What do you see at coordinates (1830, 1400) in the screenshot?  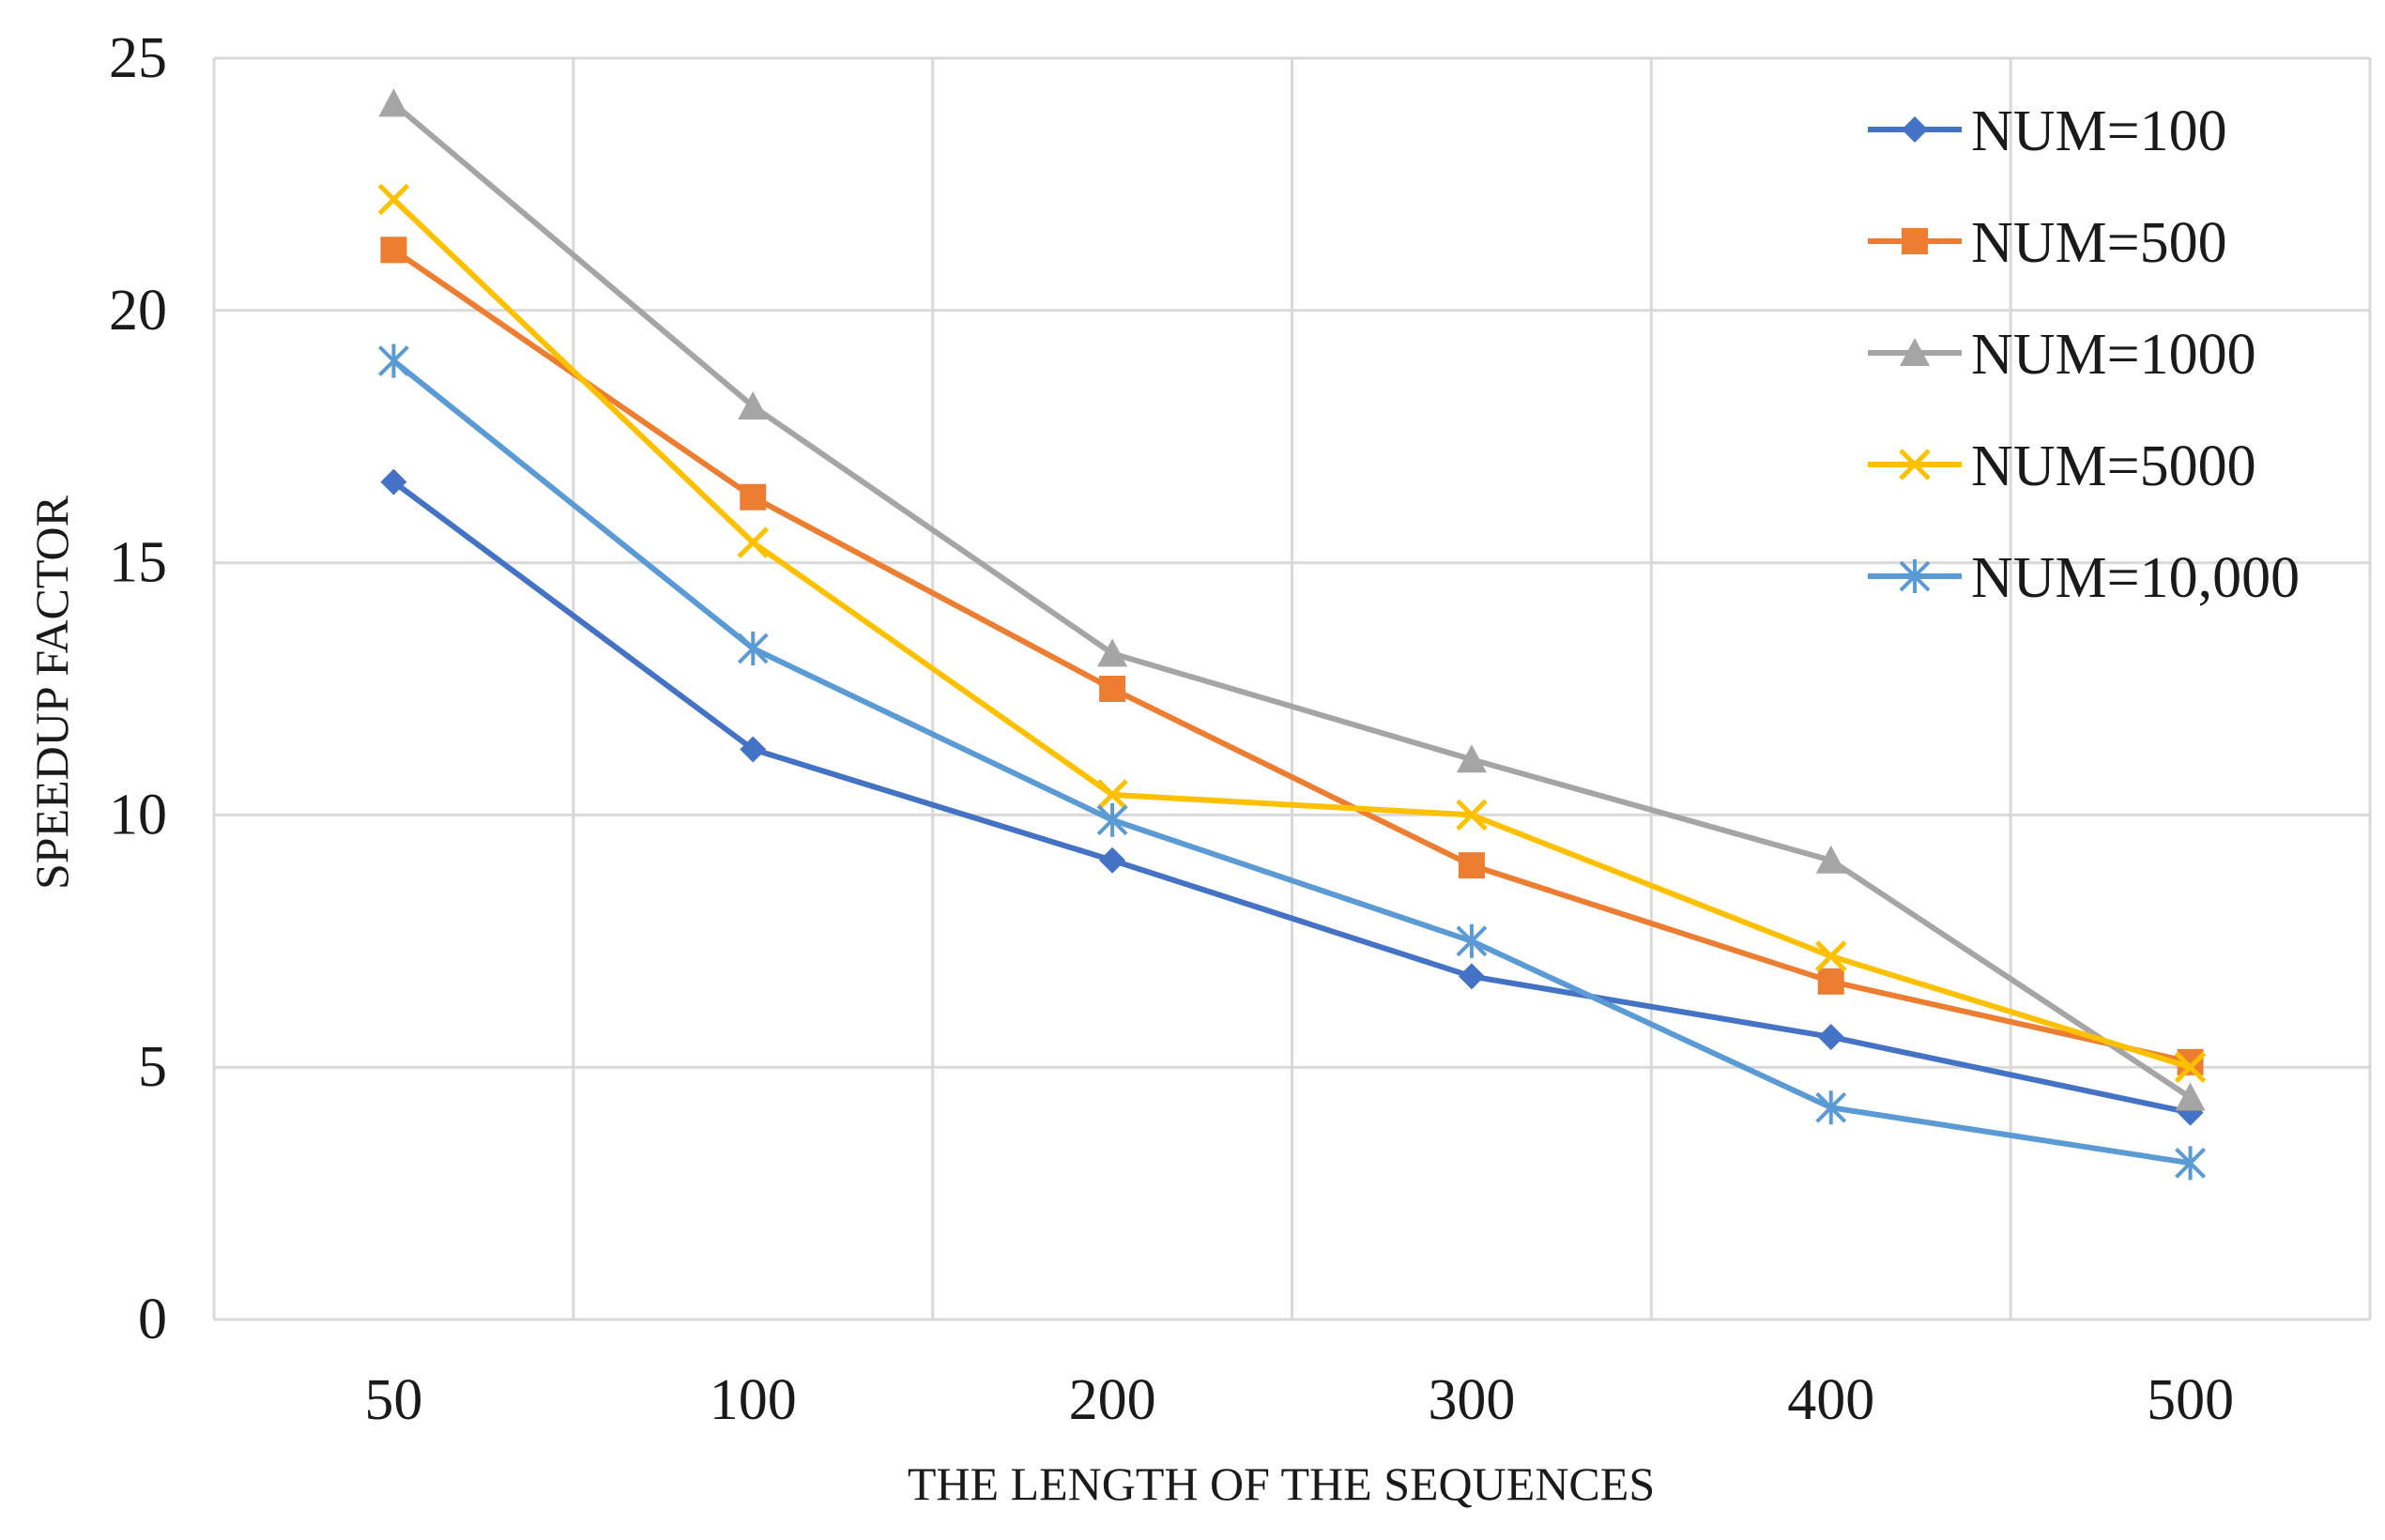 I see `x-tick-label: 400` at bounding box center [1830, 1400].